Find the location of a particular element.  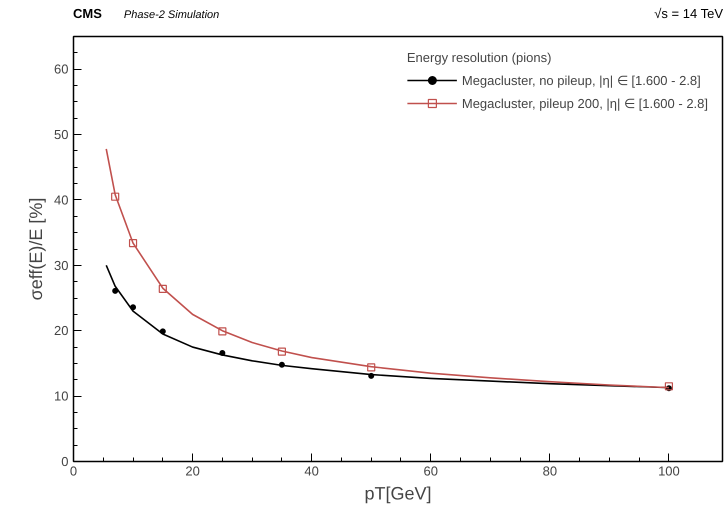

y-tick-label: 20 is located at coordinates (61, 330).